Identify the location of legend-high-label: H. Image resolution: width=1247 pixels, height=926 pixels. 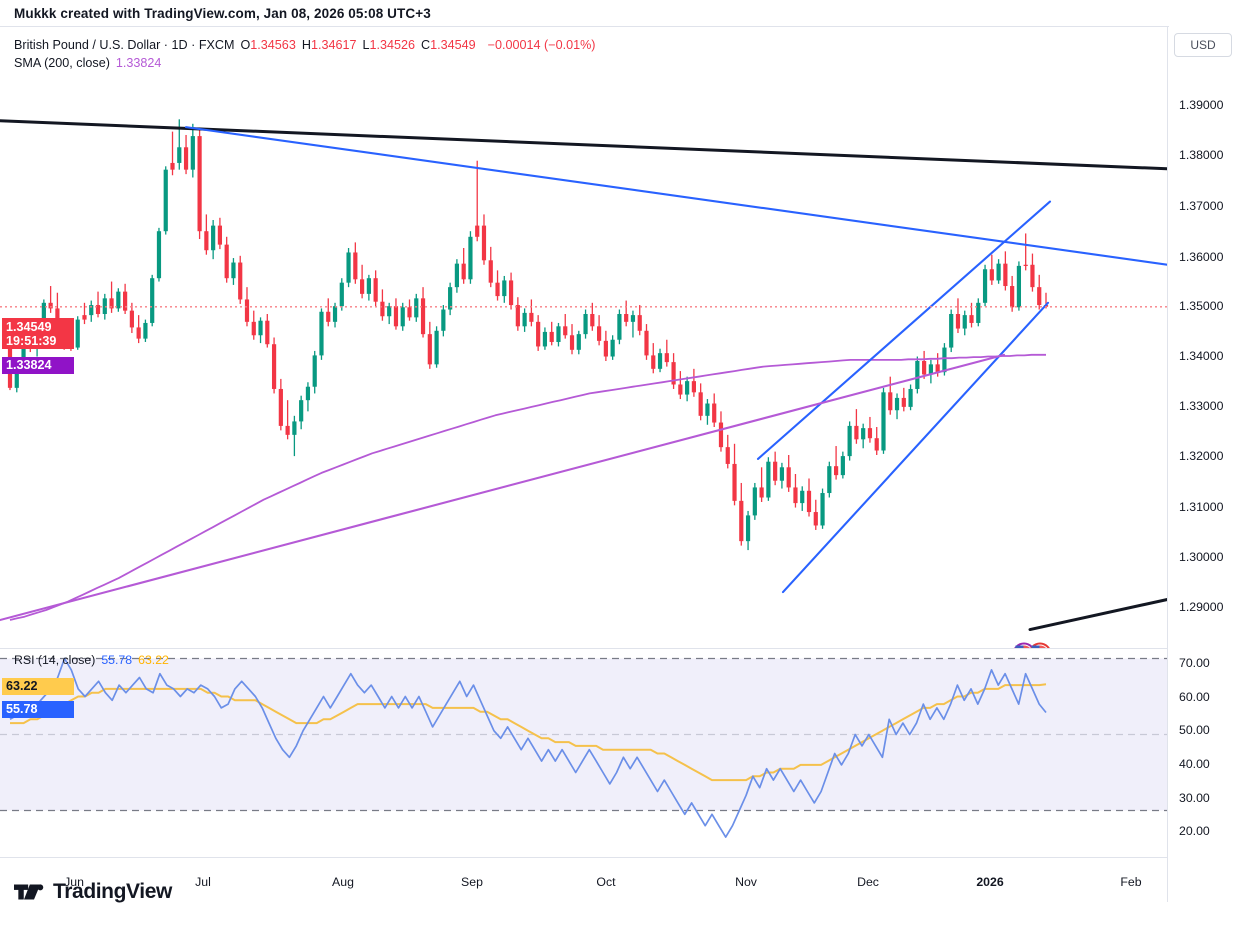
(306, 45).